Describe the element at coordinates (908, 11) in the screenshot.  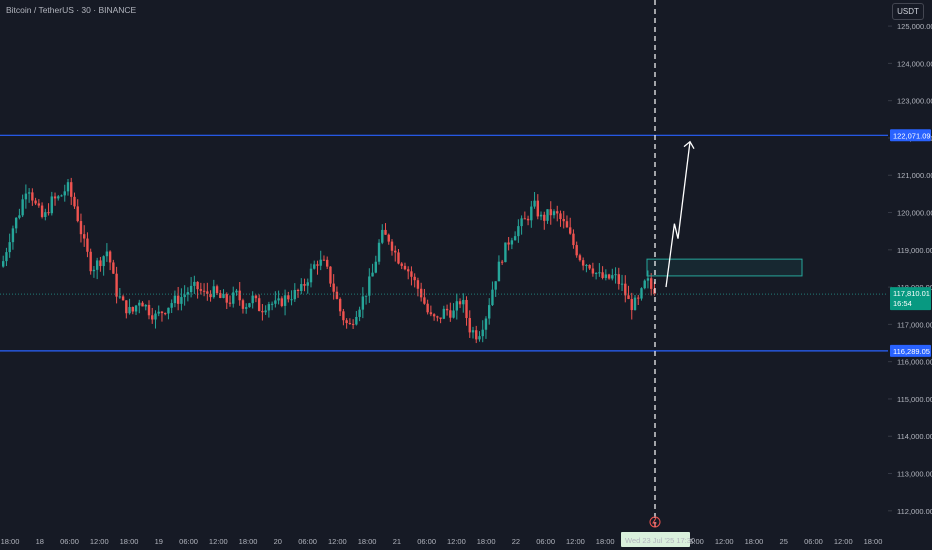
I see `currency-button: USDT` at that location.